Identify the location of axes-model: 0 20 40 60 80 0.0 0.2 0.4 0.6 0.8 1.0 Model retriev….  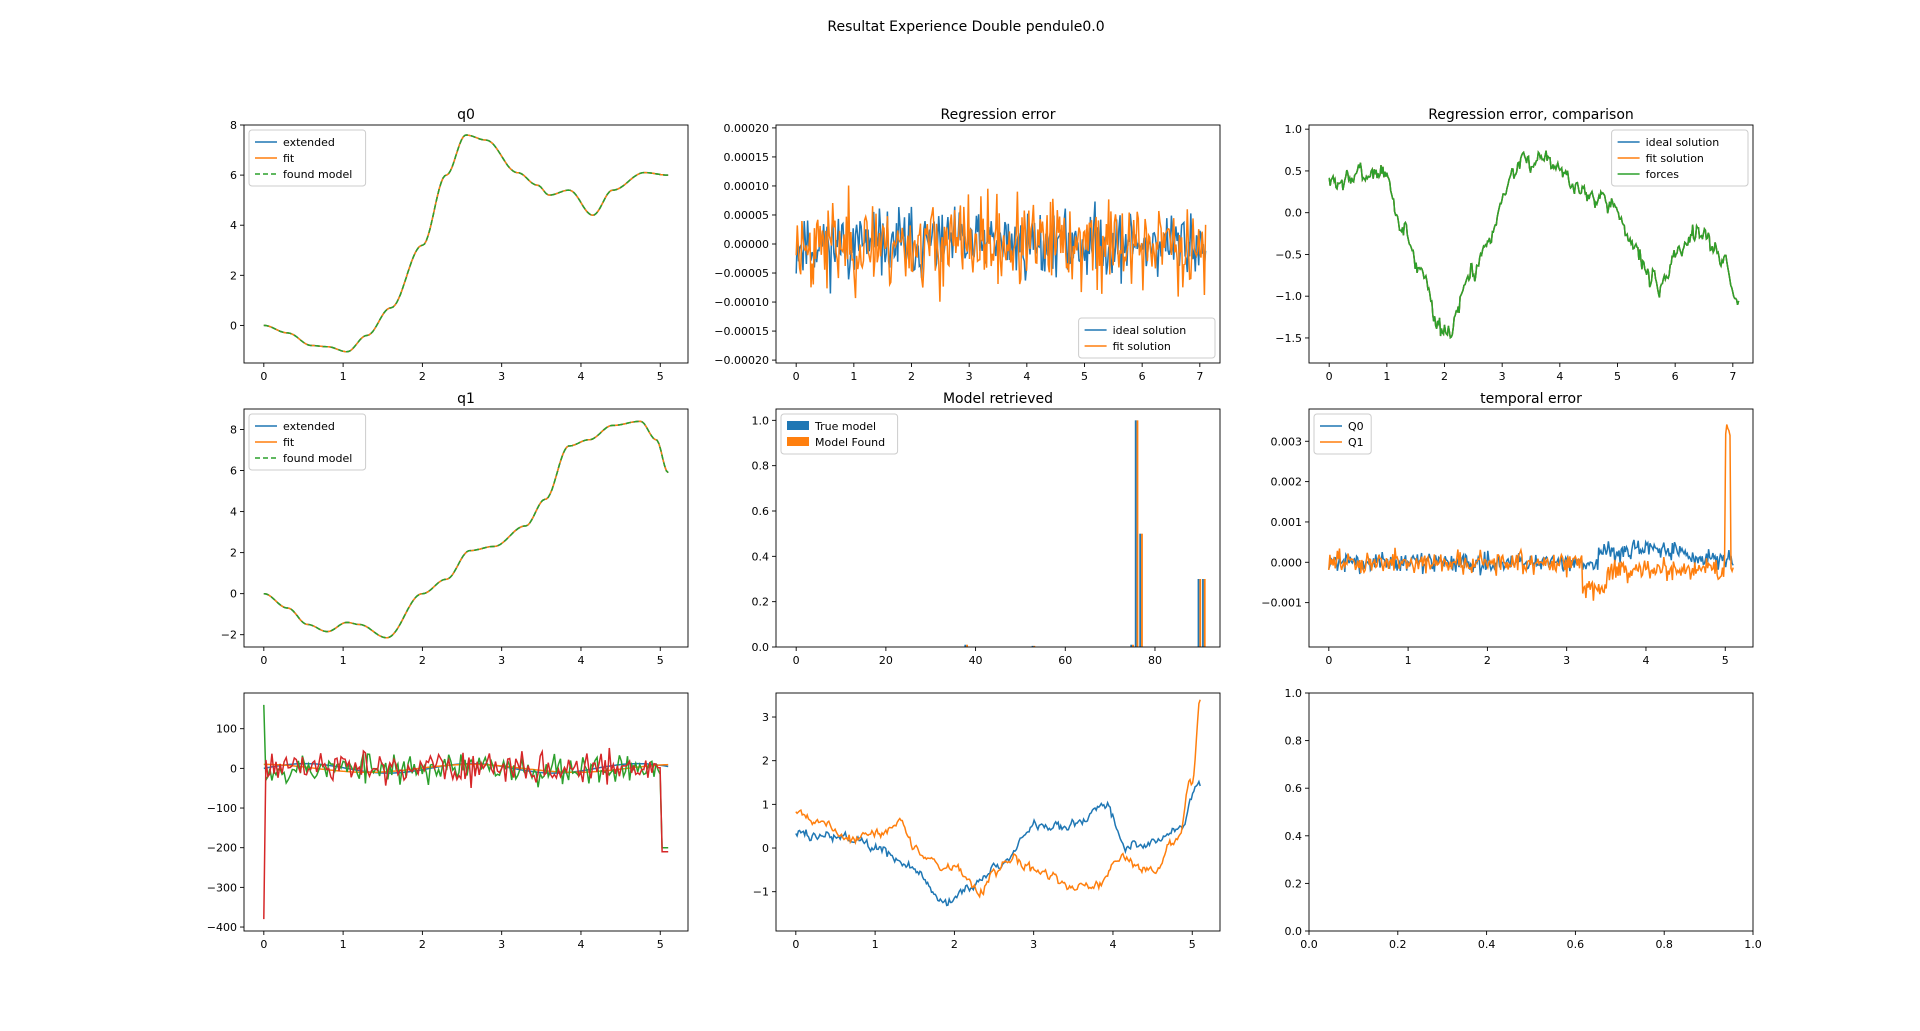
(986, 529).